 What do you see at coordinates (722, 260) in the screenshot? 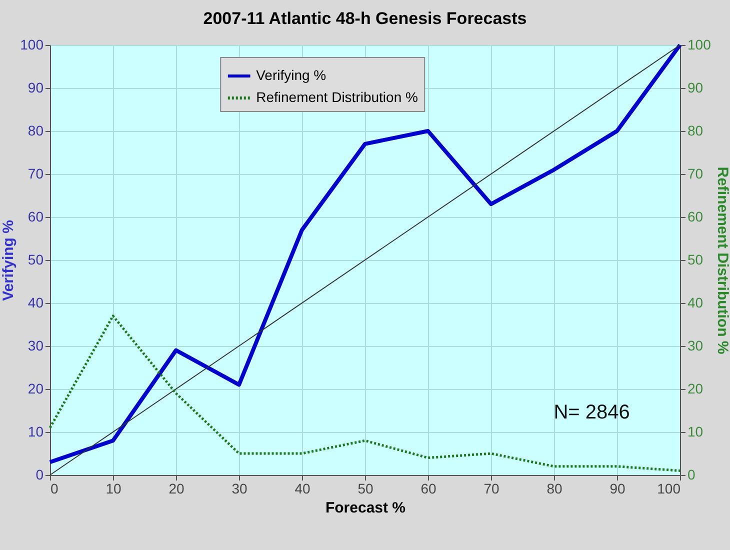
I see `y2-axis-title: Refinement Distribution %` at bounding box center [722, 260].